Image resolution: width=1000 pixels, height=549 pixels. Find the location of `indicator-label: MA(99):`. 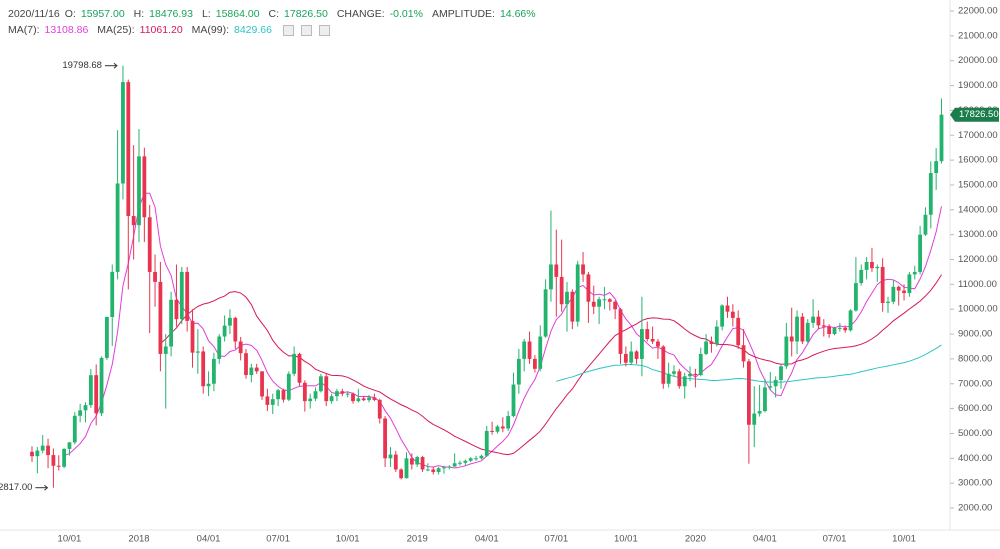

indicator-label: MA(99): is located at coordinates (210, 30).